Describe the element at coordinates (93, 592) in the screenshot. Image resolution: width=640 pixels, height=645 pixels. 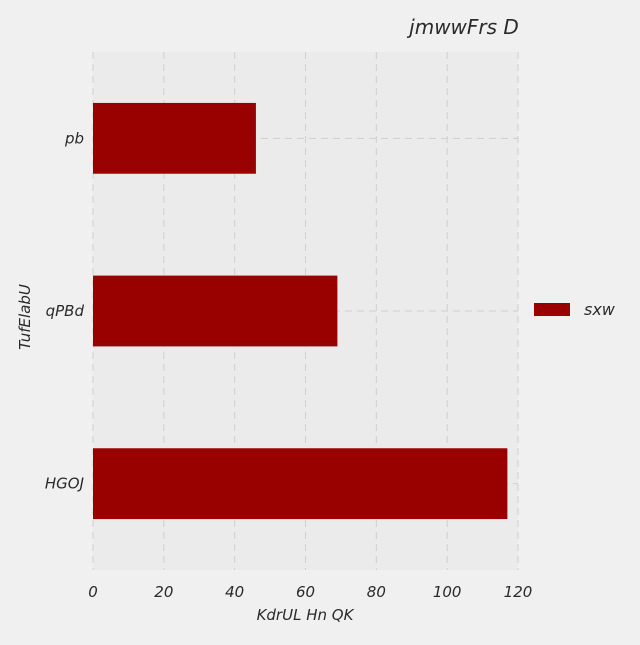
I see `x-tick-label: 0` at that location.